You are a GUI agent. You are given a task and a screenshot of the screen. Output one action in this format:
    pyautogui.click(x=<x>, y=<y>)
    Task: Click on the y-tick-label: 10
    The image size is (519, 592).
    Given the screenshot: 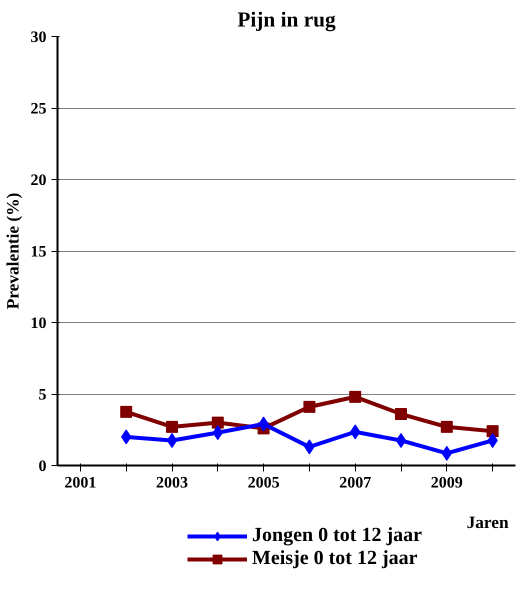 What is the action you would take?
    pyautogui.click(x=38, y=323)
    